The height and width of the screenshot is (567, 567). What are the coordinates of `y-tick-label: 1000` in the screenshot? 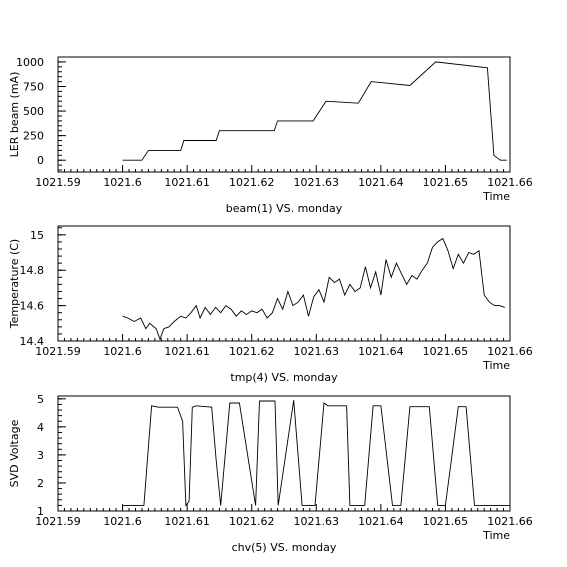 It's located at (30, 62).